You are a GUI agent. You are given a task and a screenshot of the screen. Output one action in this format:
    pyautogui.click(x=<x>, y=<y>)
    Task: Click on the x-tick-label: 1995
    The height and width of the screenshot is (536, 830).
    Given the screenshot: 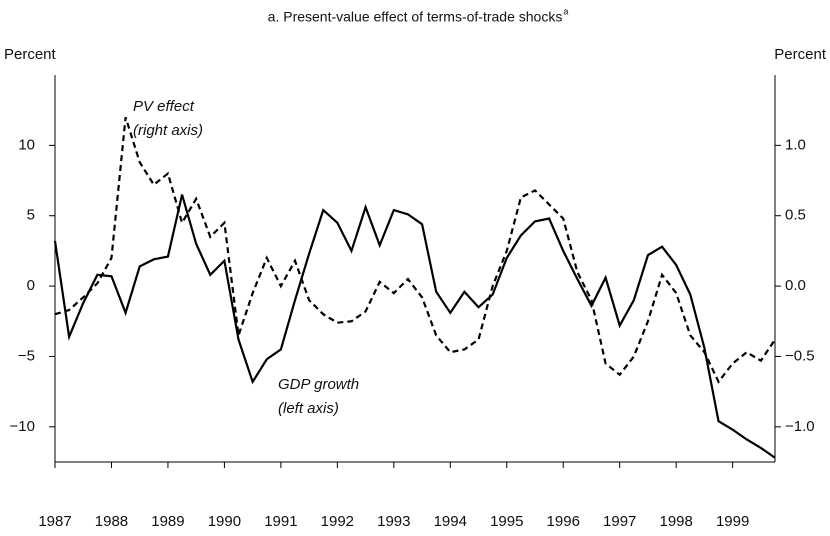 What is the action you would take?
    pyautogui.click(x=506, y=521)
    